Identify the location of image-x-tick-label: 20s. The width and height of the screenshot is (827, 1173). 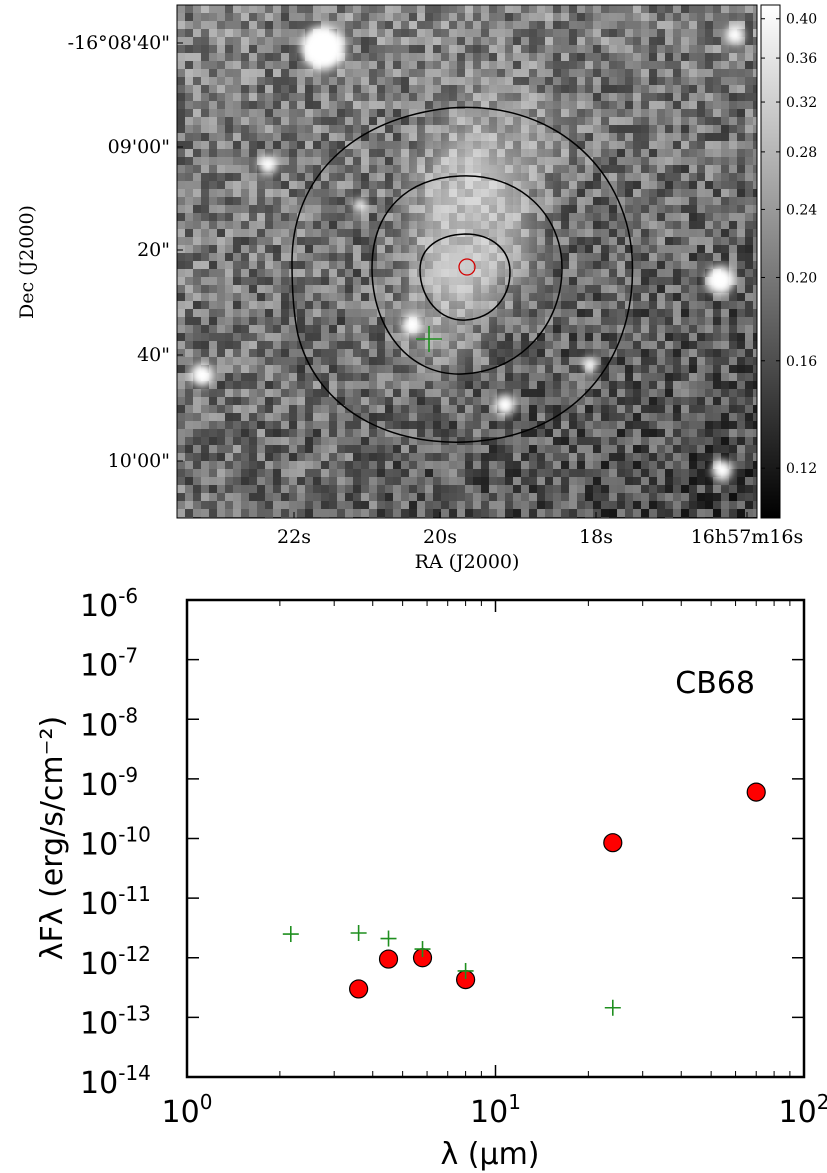
(440, 537).